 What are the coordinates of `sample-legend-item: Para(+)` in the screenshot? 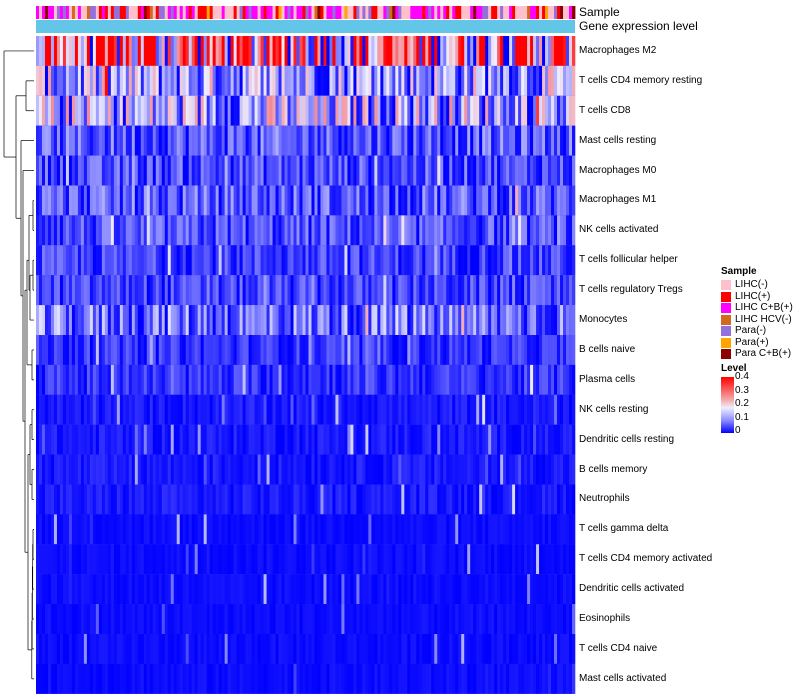 It's located at (757, 343).